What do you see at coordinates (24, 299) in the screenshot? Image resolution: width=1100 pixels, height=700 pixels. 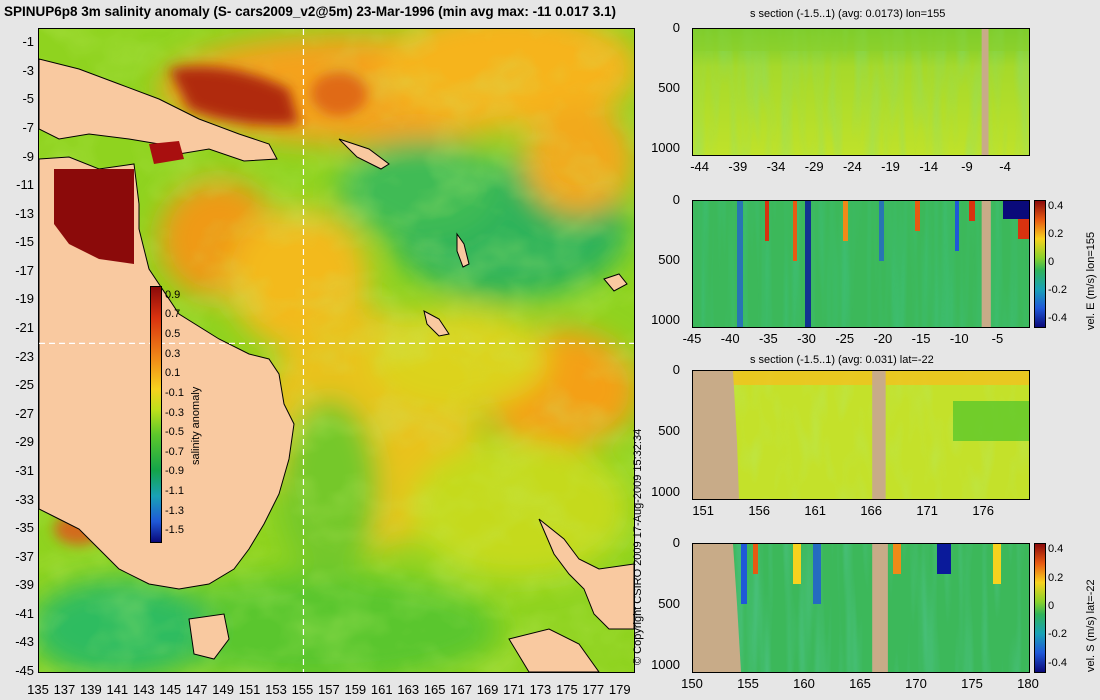 I see `map-y-tick: -19` at bounding box center [24, 299].